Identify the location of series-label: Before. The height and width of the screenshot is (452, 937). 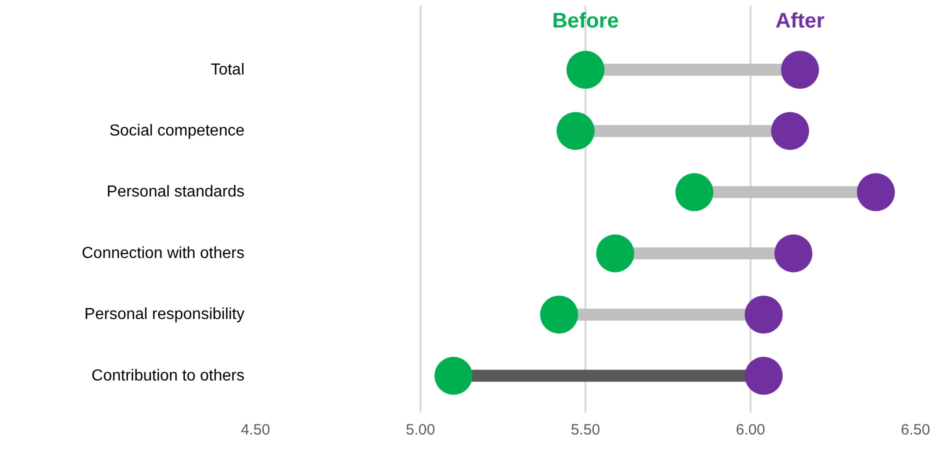
(585, 20).